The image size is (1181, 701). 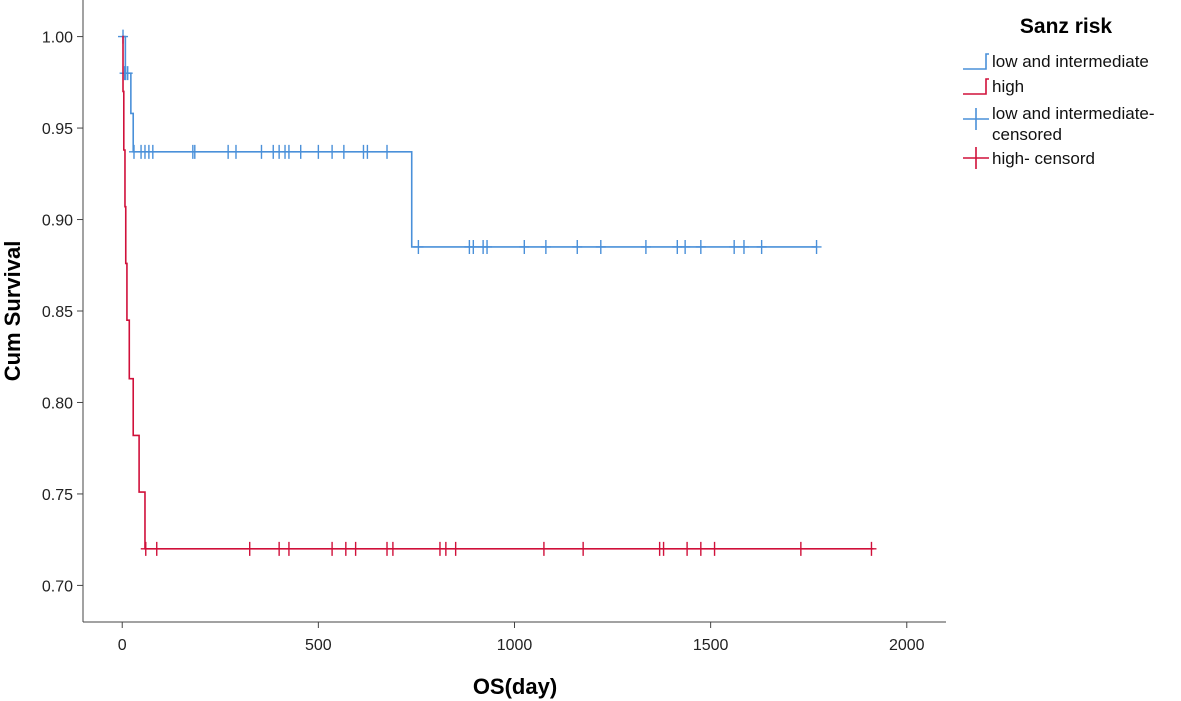 I want to click on legend-item: low and intermediate, so click(x=1056, y=61).